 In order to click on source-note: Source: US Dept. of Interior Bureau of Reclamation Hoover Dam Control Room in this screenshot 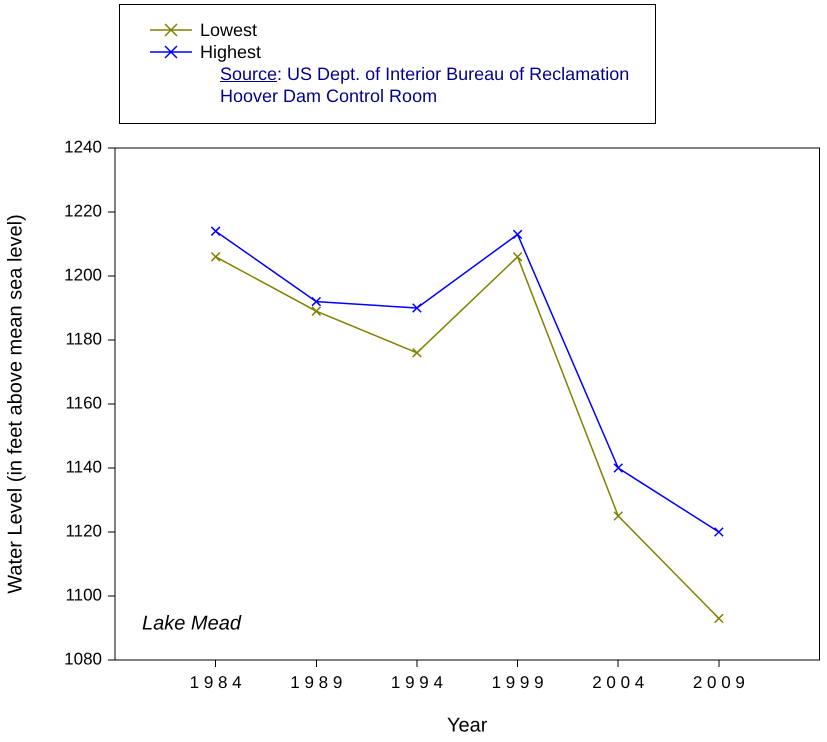, I will do `click(425, 85)`.